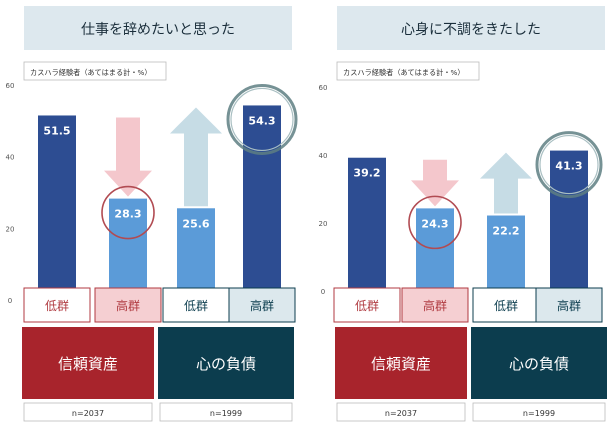  I want to click on chart-title: 仕事を辞めたいと思った, so click(158, 30).